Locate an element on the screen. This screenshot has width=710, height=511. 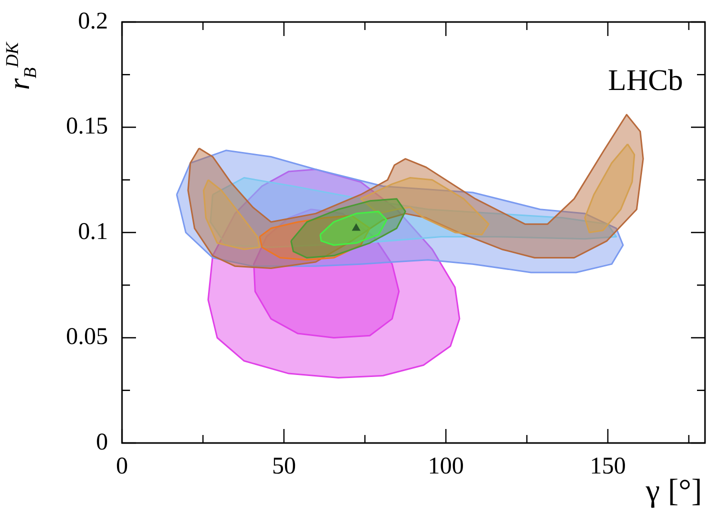
x-tick-label: 100 is located at coordinates (446, 467).